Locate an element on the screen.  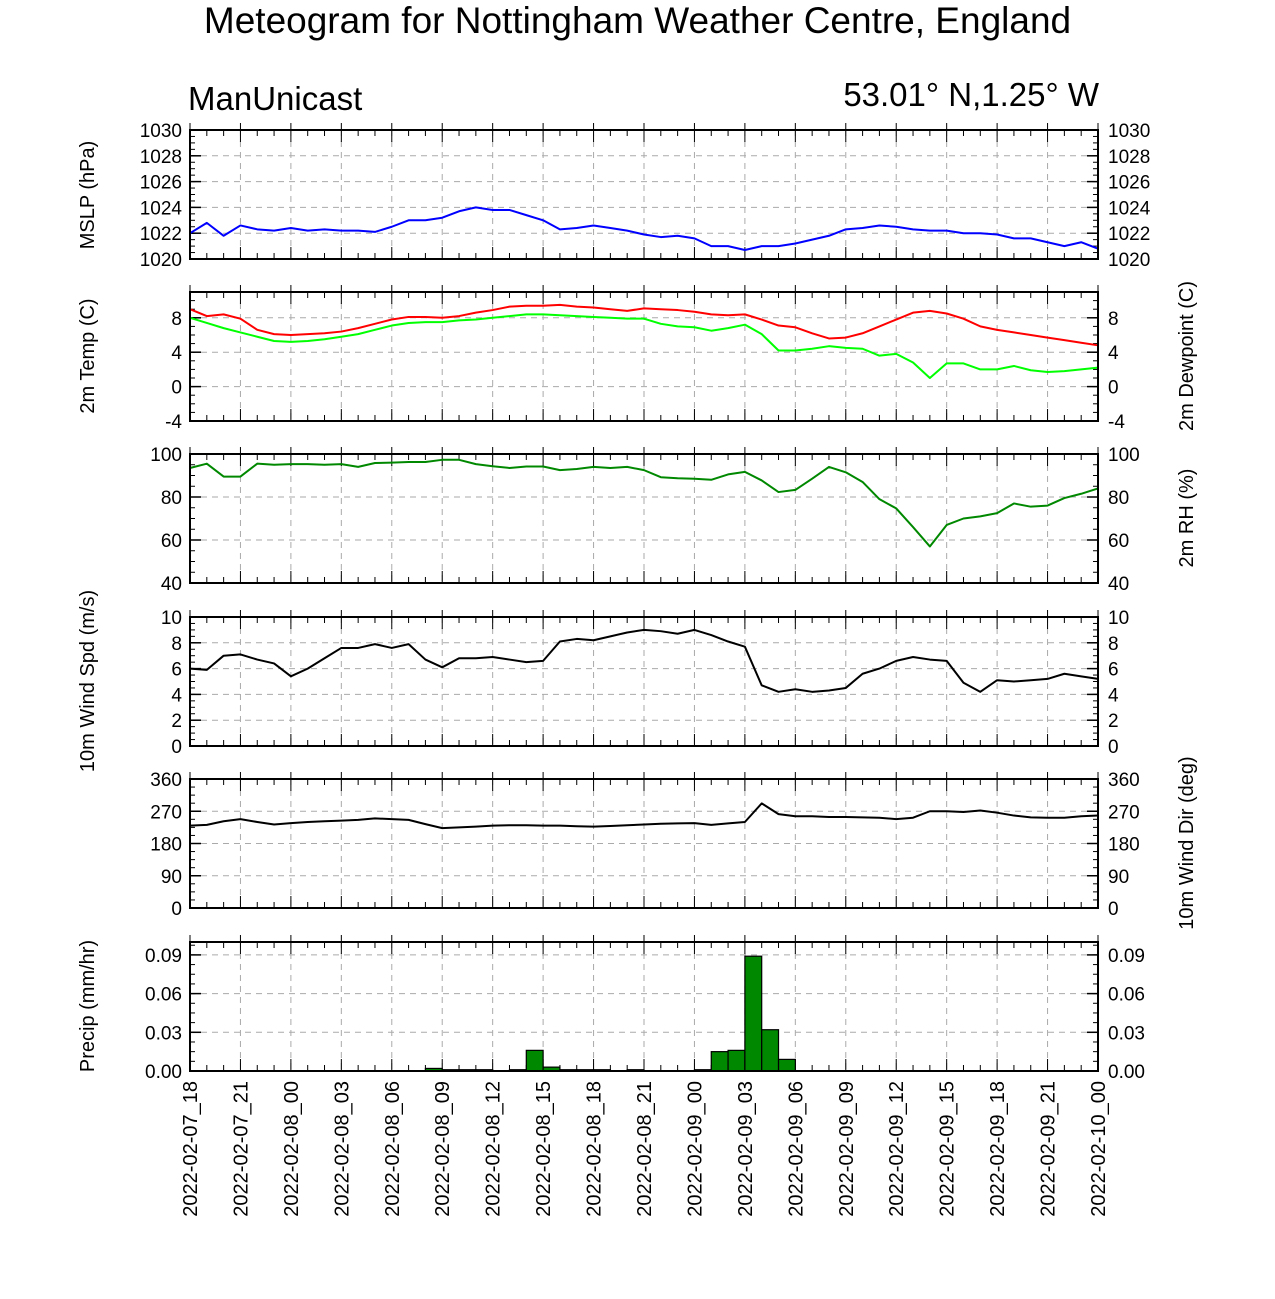
y-tick-label-left: 1028 is located at coordinates (161, 157).